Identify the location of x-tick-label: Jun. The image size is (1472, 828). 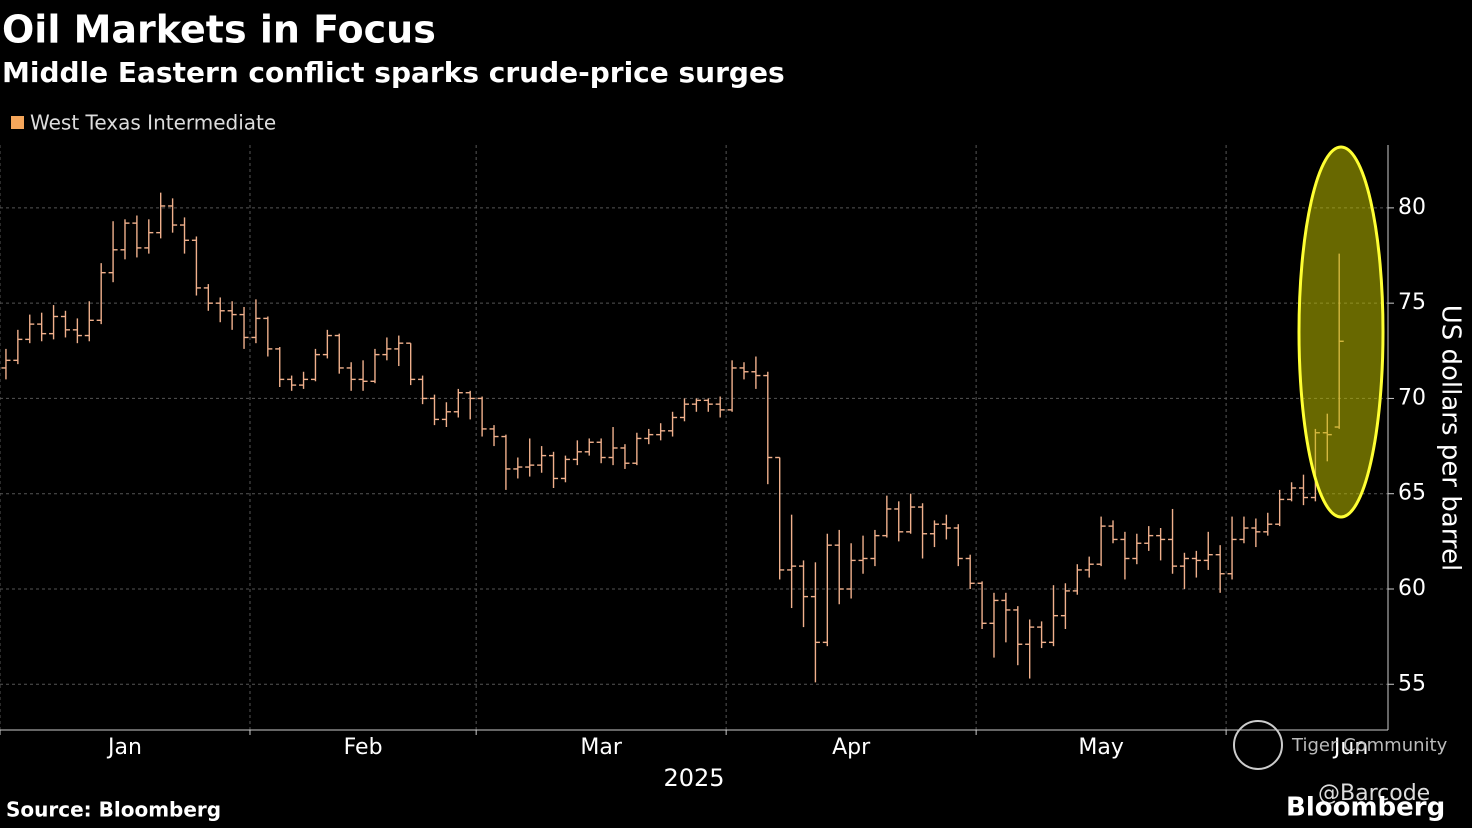
(1350, 747).